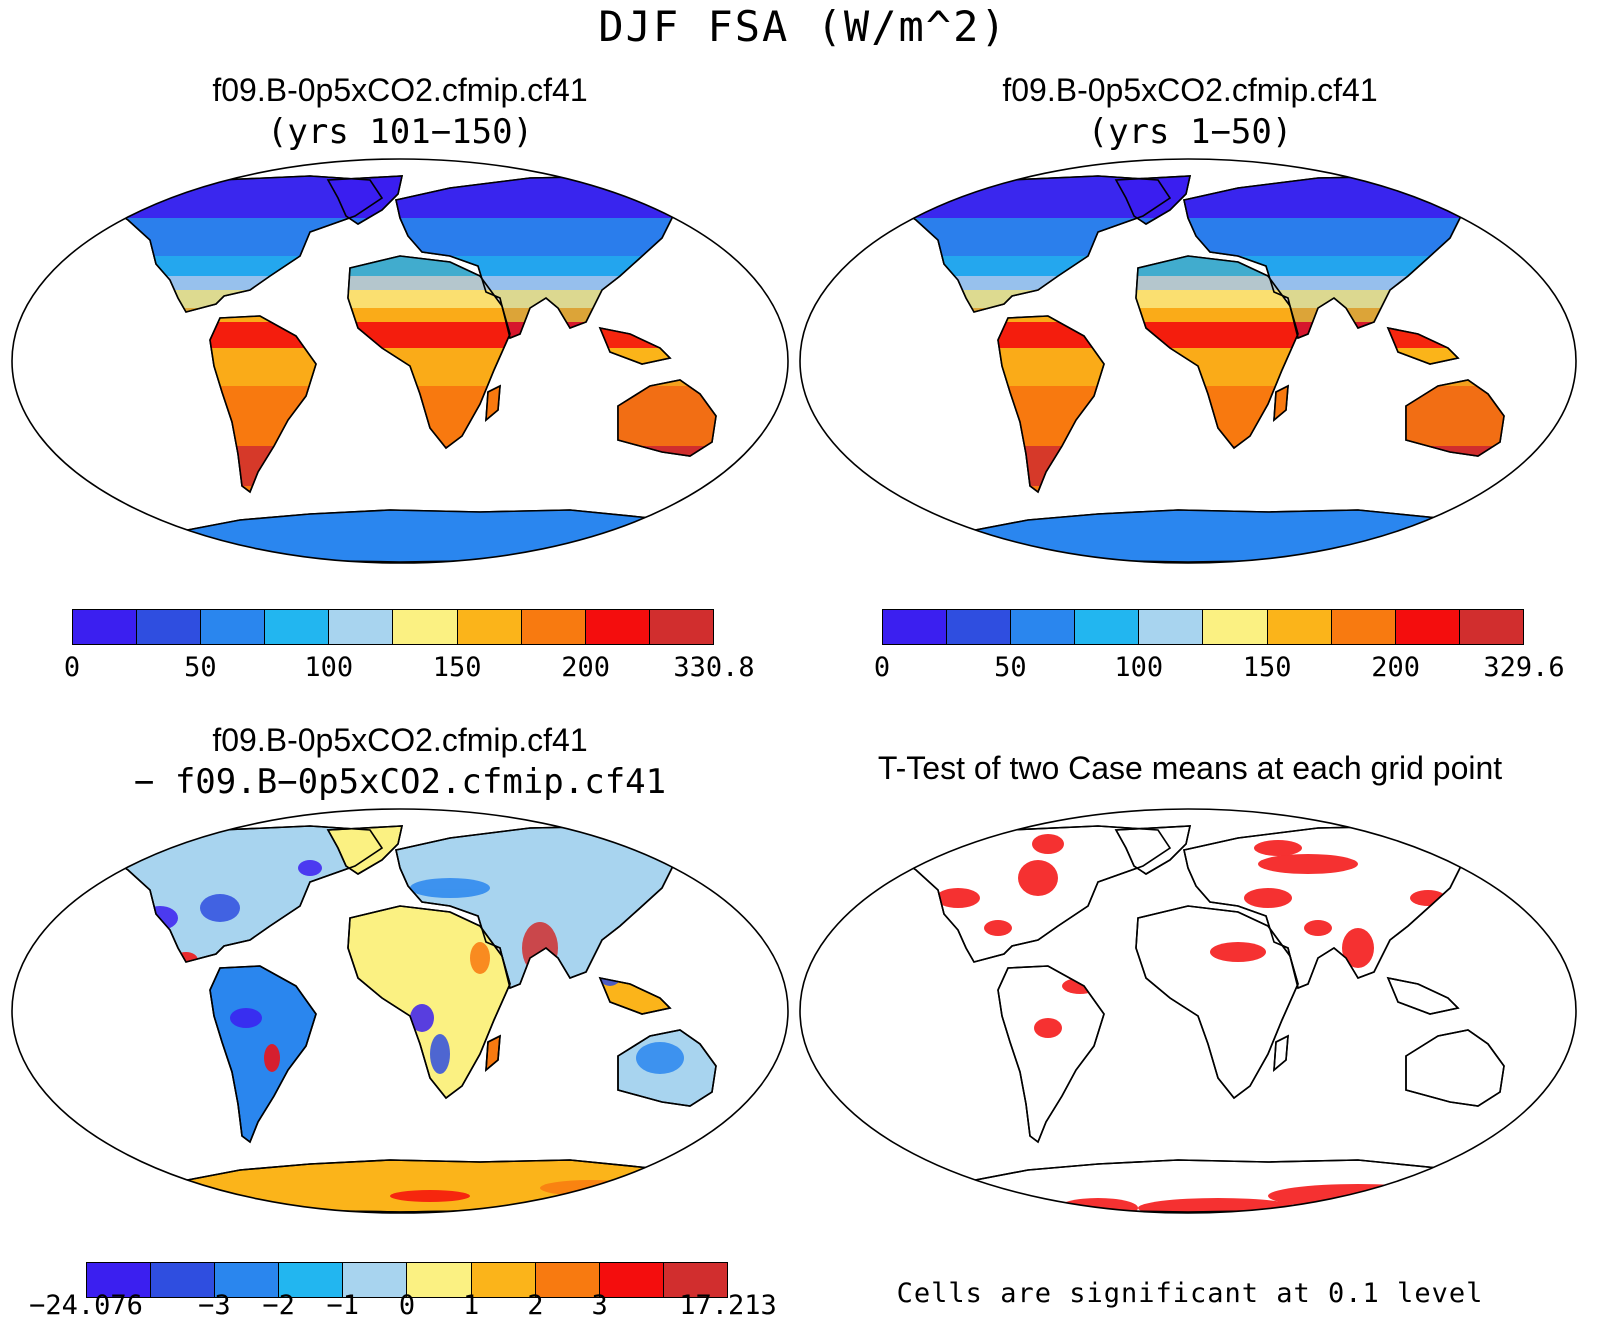  Describe the element at coordinates (343, 1305) in the screenshot. I see `colorbar-tick-label: −1` at that location.